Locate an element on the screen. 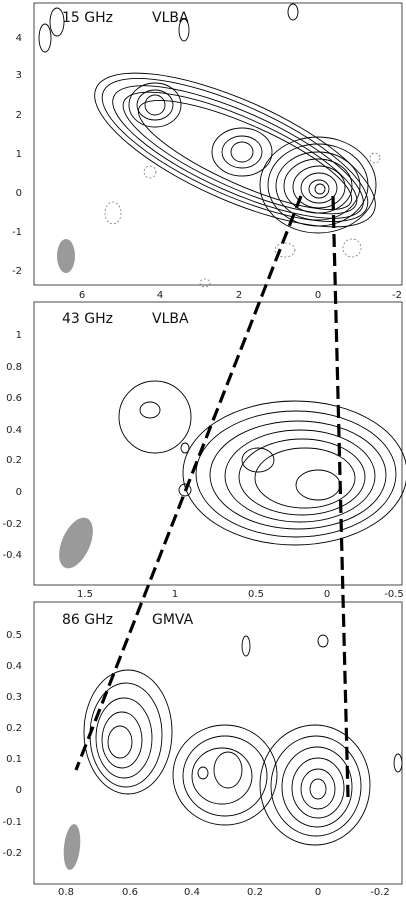 This screenshot has width=406, height=900. panel-15ghz-frequency: 15 GHz is located at coordinates (87, 18).